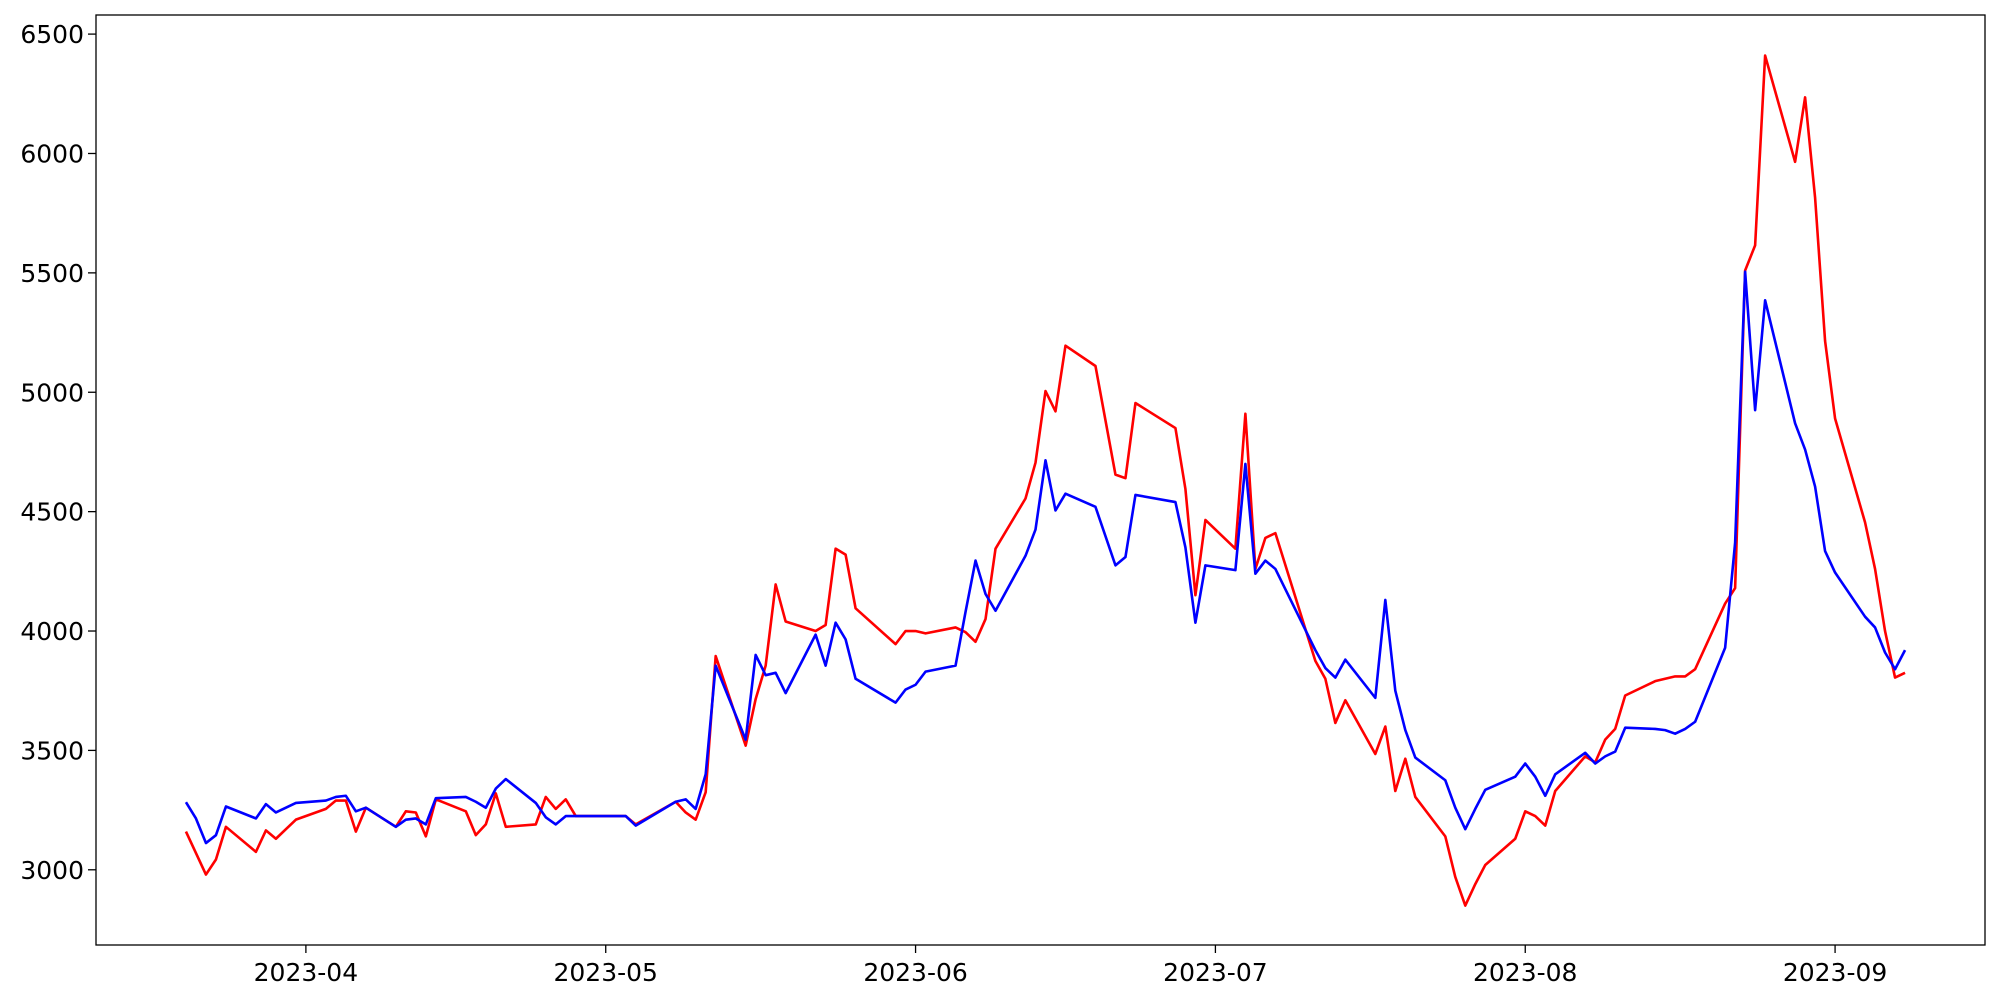 Image resolution: width=2000 pixels, height=1000 pixels. What do you see at coordinates (52, 631) in the screenshot?
I see `y-tick-label: 4000` at bounding box center [52, 631].